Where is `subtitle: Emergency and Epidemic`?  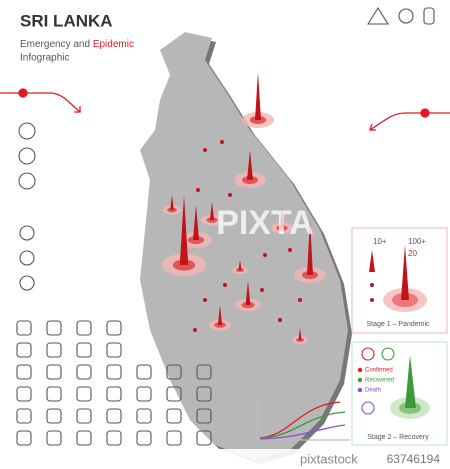 subtitle: Emergency and Epidemic is located at coordinates (77, 44).